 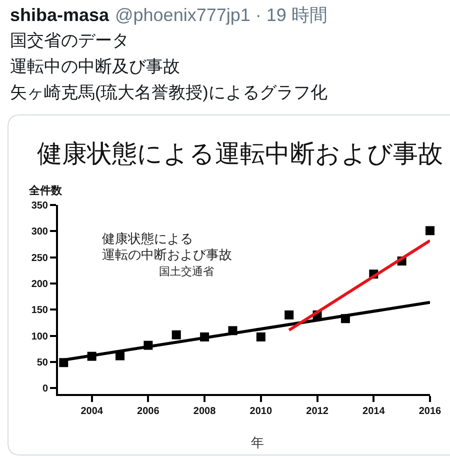 What do you see at coordinates (374, 411) in the screenshot?
I see `x-tick-label: 2014` at bounding box center [374, 411].